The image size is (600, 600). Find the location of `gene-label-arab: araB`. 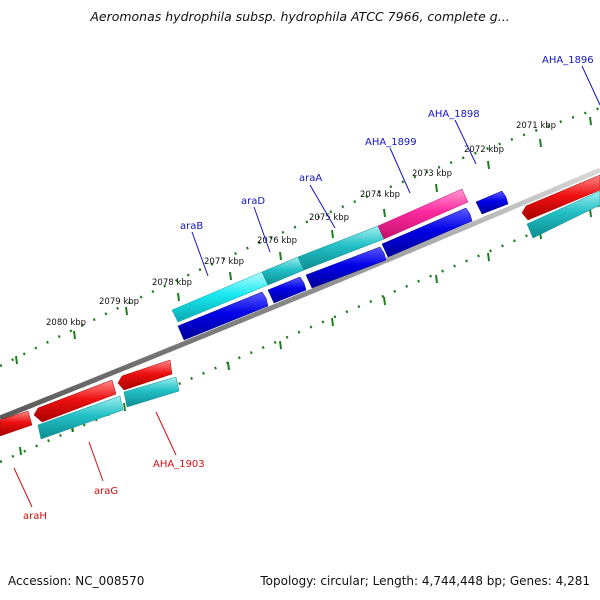

gene-label-arab: araB is located at coordinates (191, 226).